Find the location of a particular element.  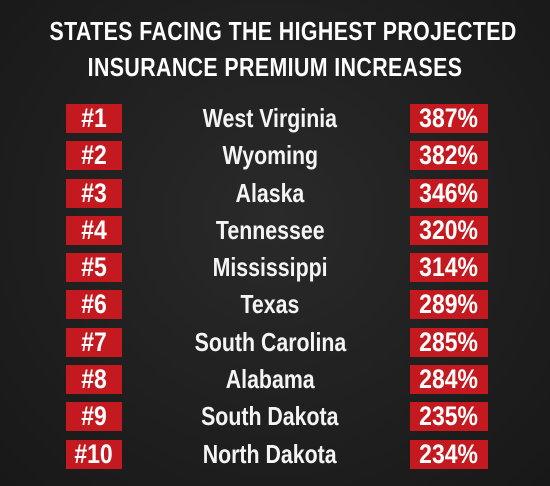

state-name: West Virginia is located at coordinates (270, 119).